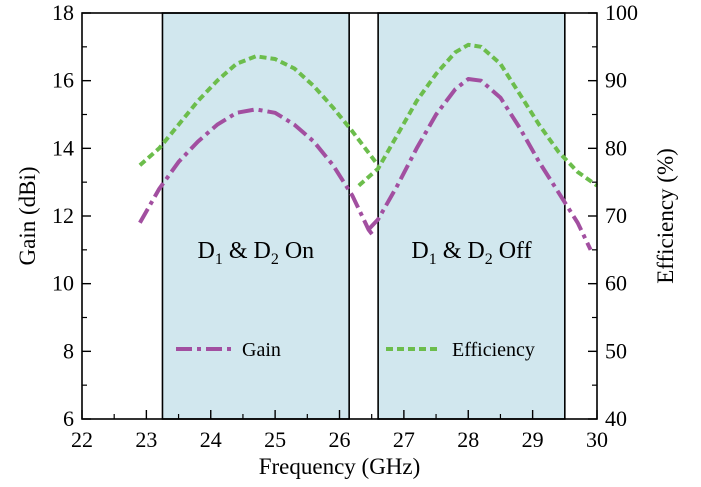 The image size is (701, 487). I want to click on y-left-tick-label: 8, so click(68, 350).